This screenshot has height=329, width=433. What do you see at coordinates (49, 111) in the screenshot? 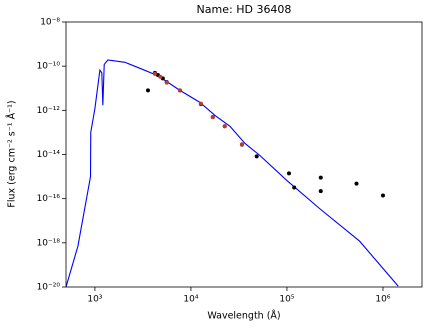
I see `y-tick-label: 10⁻¹²` at bounding box center [49, 111].